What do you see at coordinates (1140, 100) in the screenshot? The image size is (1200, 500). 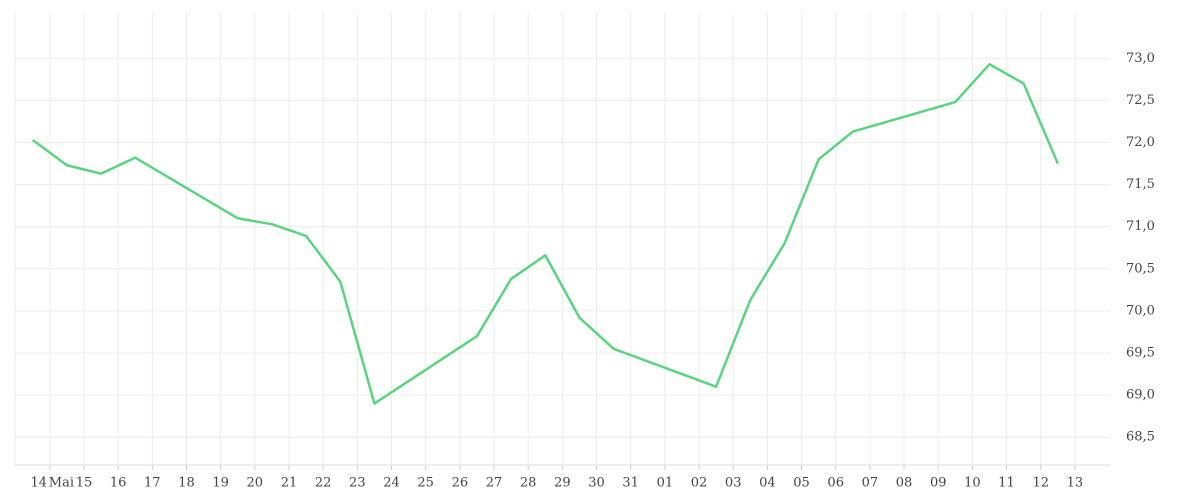 I see `y-tick-label: 72,5` at bounding box center [1140, 100].